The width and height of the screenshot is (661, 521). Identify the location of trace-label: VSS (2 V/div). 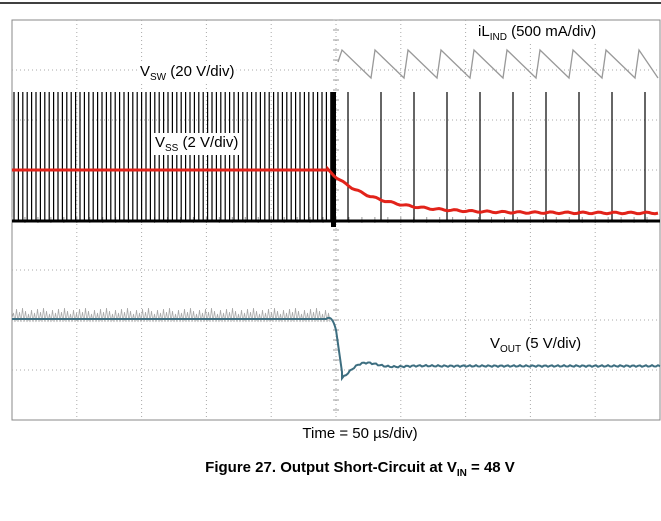
(196, 144).